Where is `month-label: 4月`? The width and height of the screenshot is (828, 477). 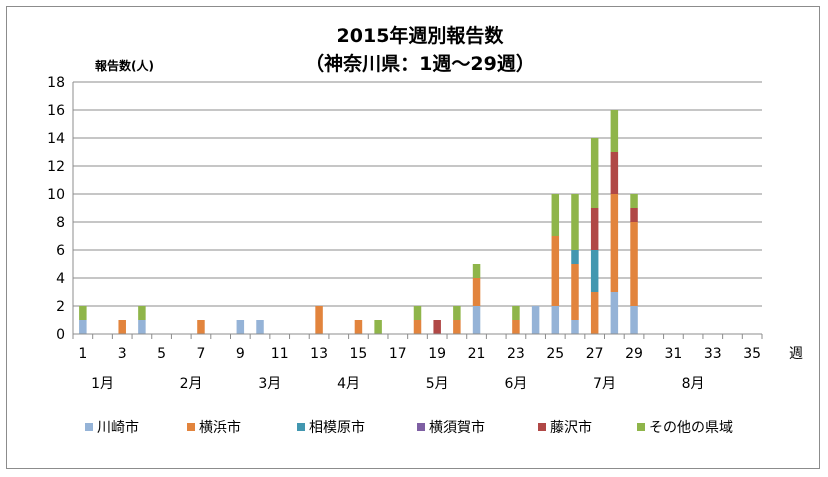
month-label: 4月 is located at coordinates (348, 384).